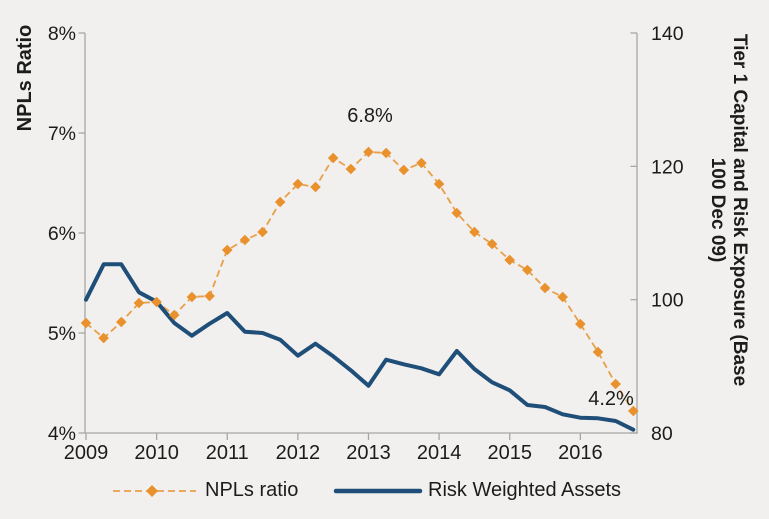 The image size is (769, 519). What do you see at coordinates (525, 490) in the screenshot?
I see `legend-label-risk-weighted-assets: Risk Weighted Assets` at bounding box center [525, 490].